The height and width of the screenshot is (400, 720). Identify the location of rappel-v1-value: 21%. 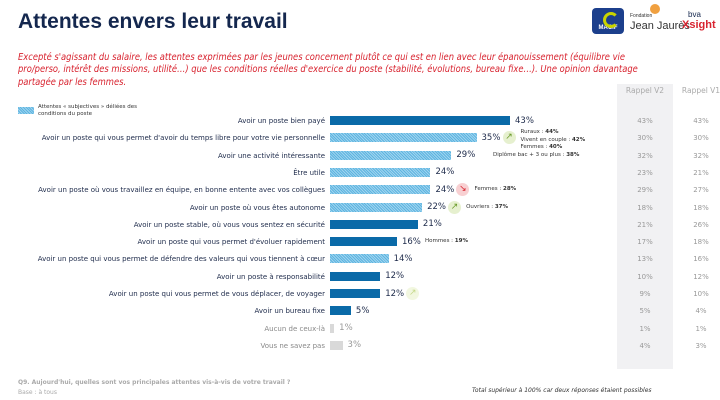
(701, 172).